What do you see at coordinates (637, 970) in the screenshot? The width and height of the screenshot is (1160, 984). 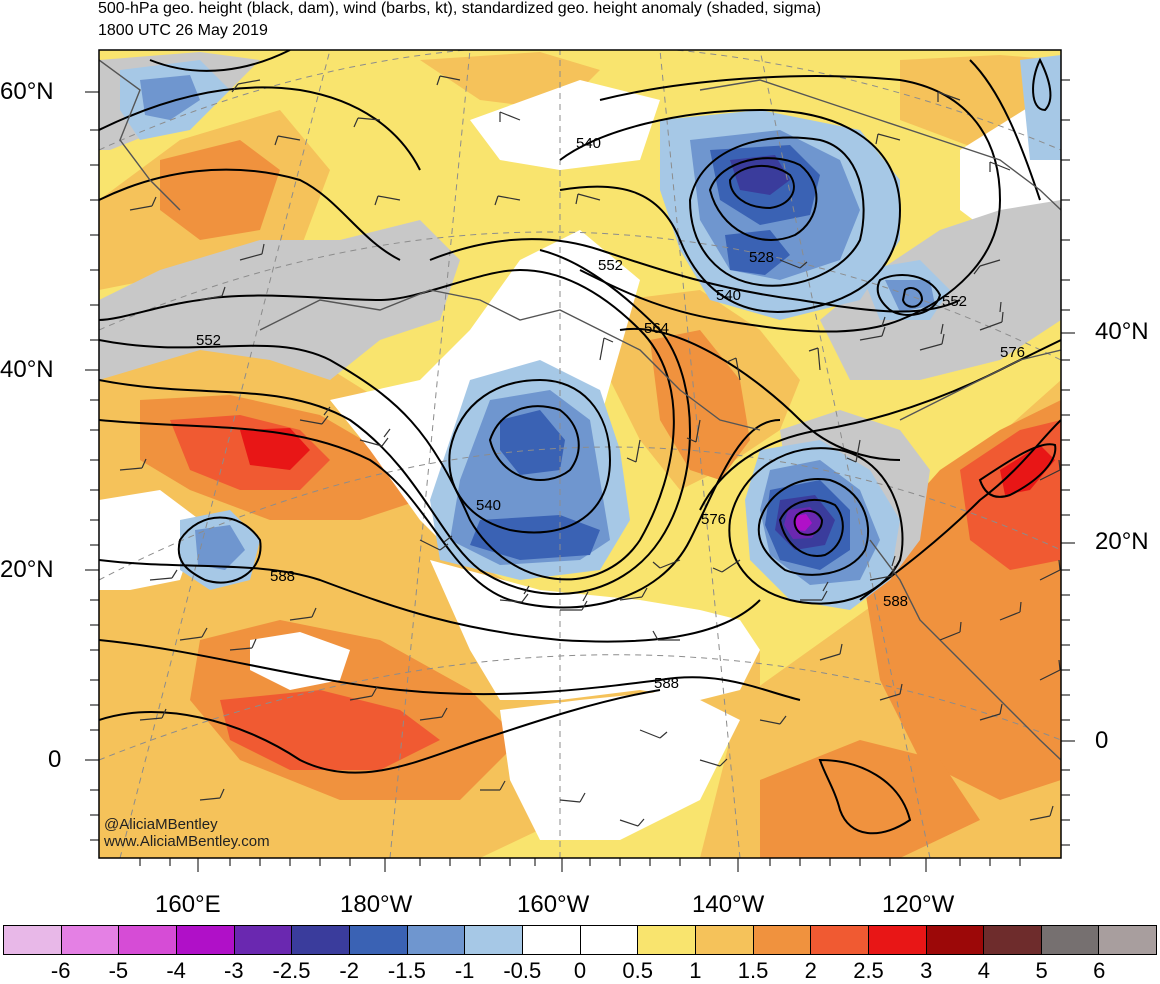 I see `colorbar-label: 0.5` at bounding box center [637, 970].